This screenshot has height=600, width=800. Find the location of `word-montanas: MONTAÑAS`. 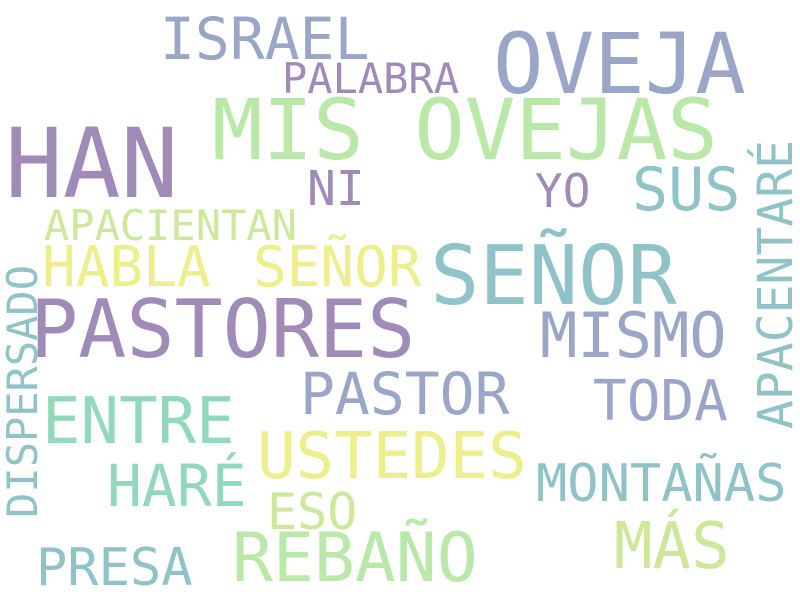

word-montanas: MONTAÑAS is located at coordinates (661, 484).